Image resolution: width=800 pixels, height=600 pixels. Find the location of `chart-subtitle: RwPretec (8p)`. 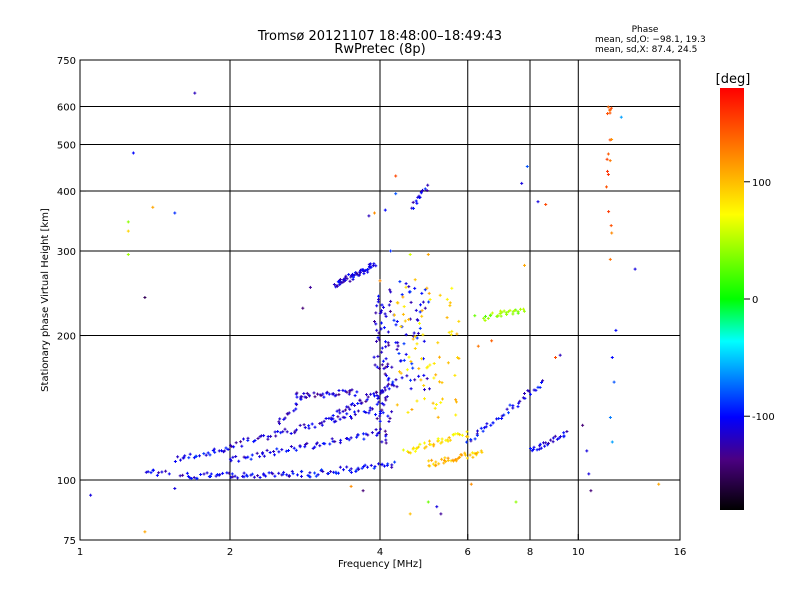

chart-subtitle: RwPretec (8p) is located at coordinates (379, 49).